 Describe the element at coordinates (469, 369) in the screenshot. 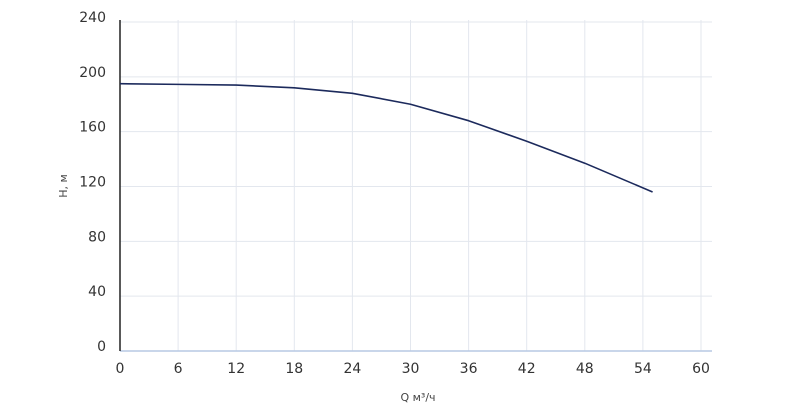

I see `x-tick-label: 36` at that location.